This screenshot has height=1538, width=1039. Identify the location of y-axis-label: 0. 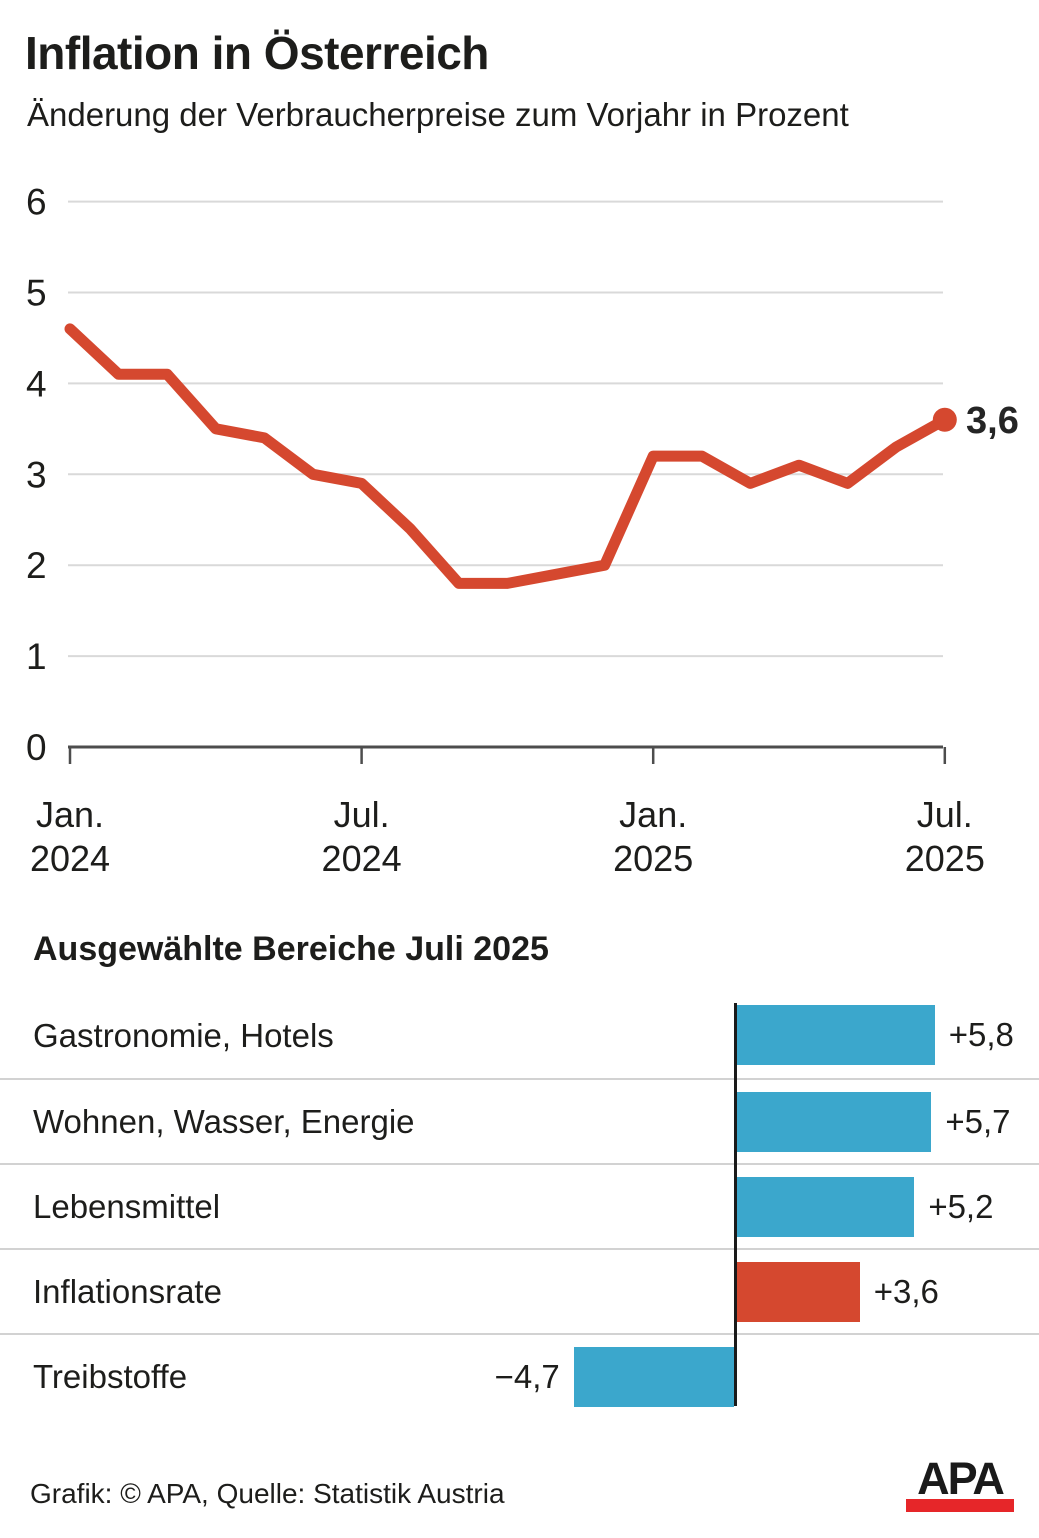
(36, 747).